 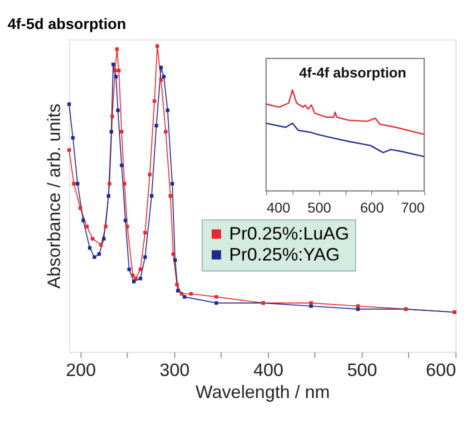 What do you see at coordinates (81, 370) in the screenshot?
I see `x-tick-label: 200` at bounding box center [81, 370].